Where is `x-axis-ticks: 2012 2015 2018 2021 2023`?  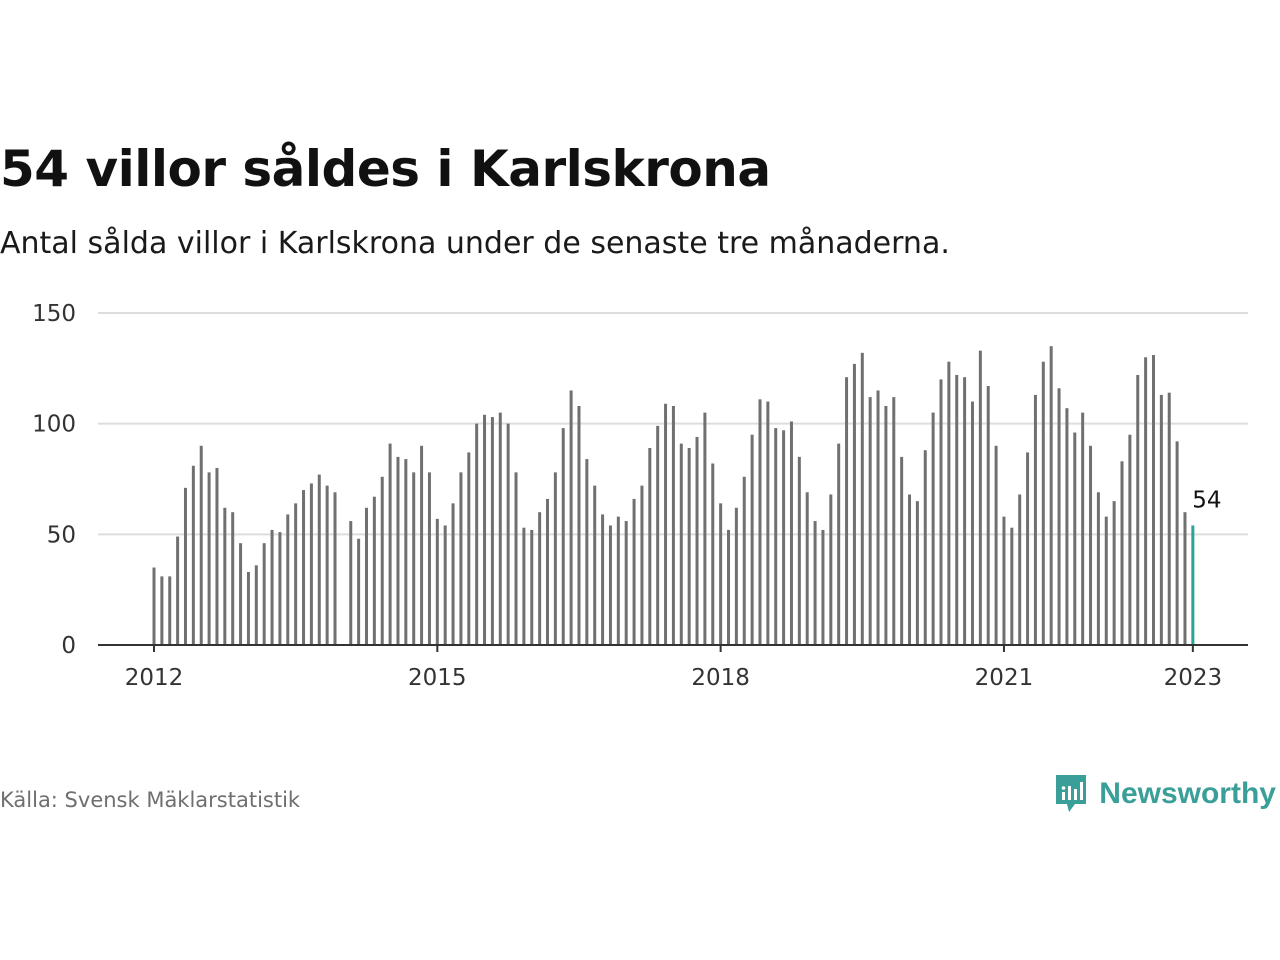
x-axis-ticks: 2012 2015 2018 2021 2023 is located at coordinates (673, 668).